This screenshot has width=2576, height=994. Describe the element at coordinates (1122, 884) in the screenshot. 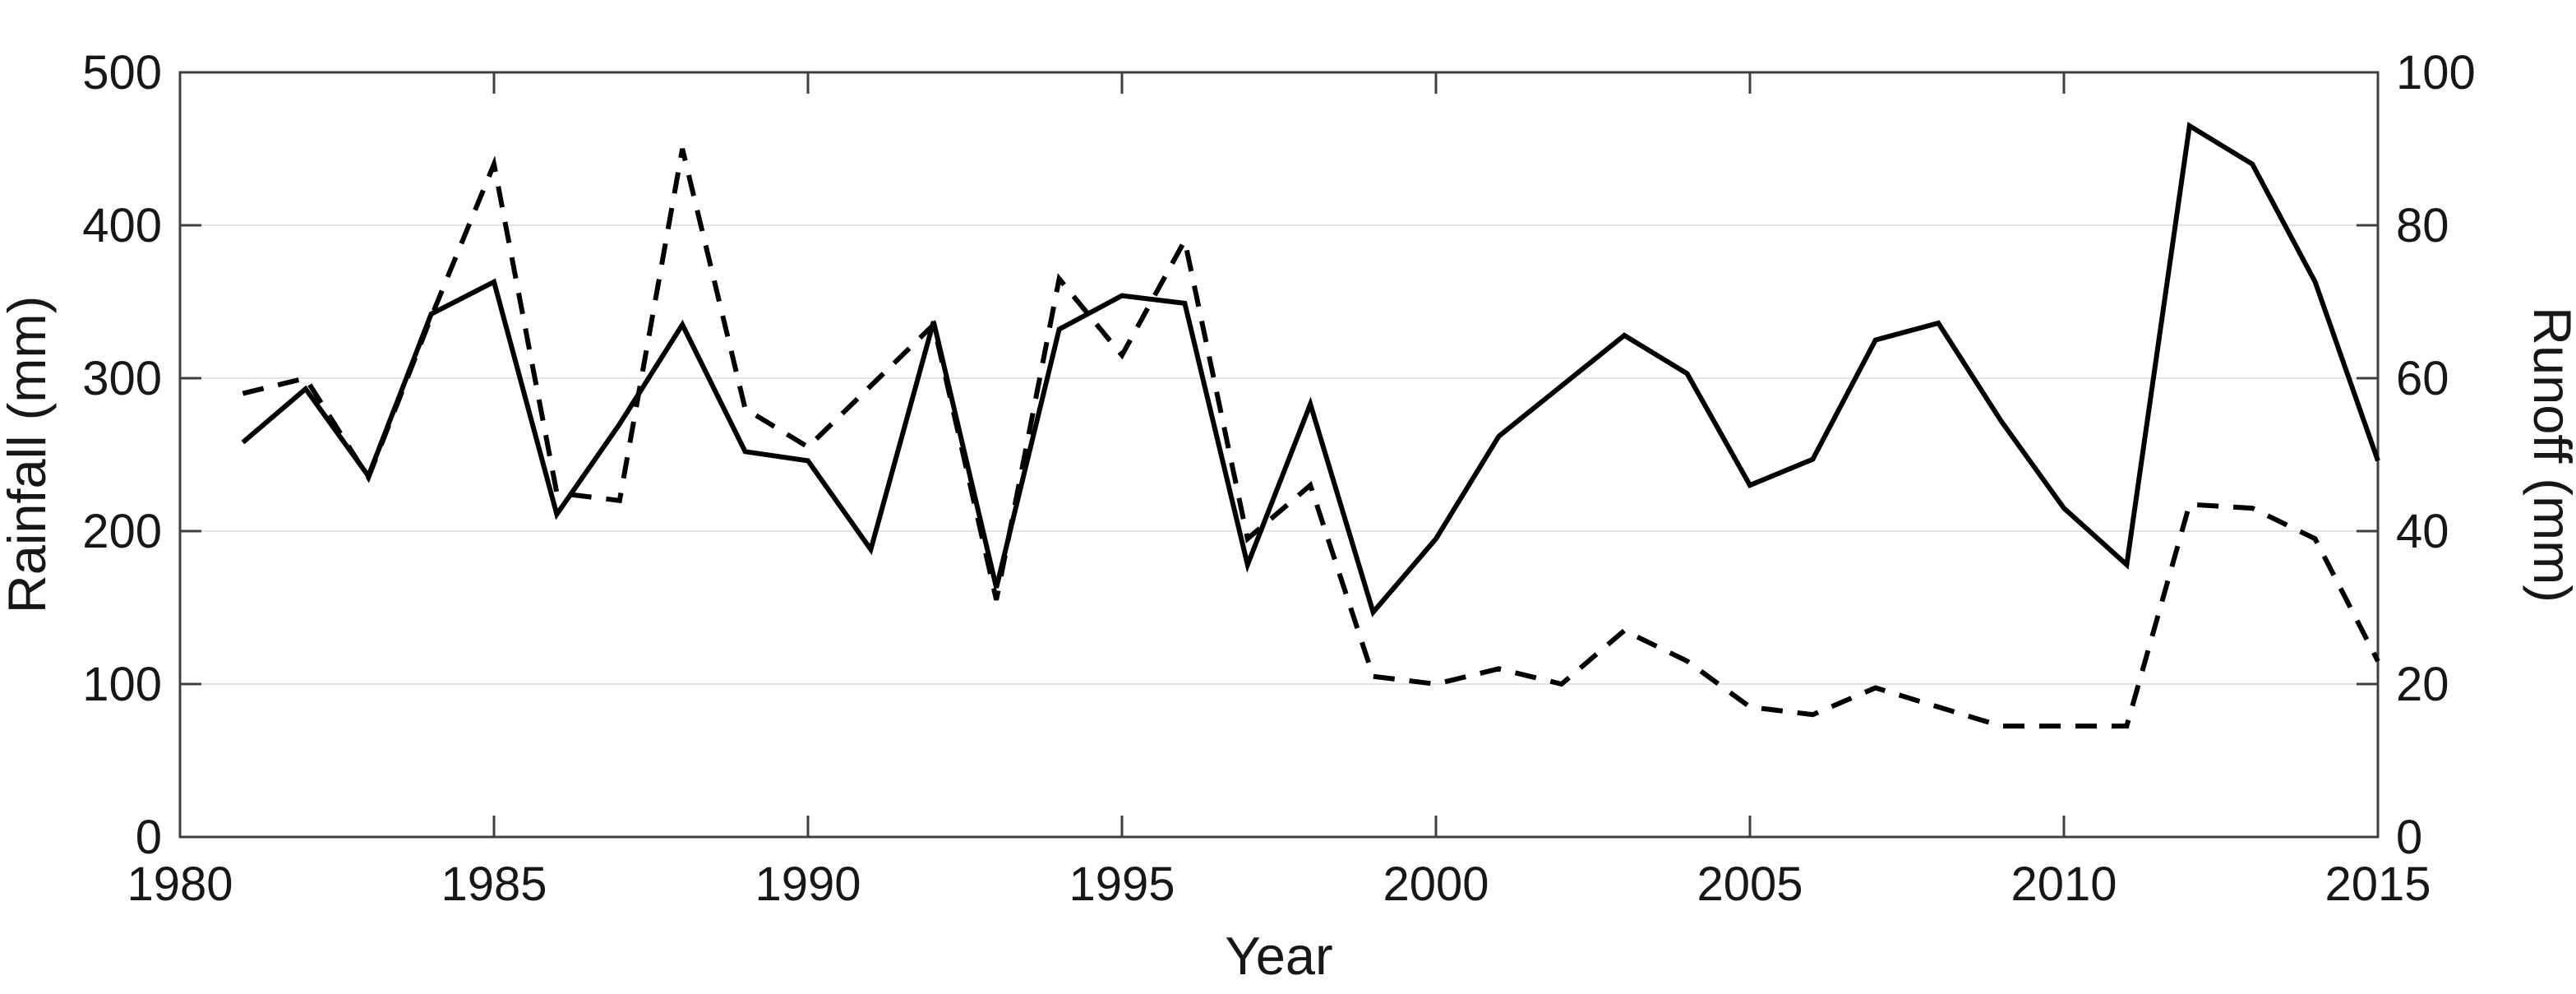

I see `x-tick-label-1995: 1995` at that location.